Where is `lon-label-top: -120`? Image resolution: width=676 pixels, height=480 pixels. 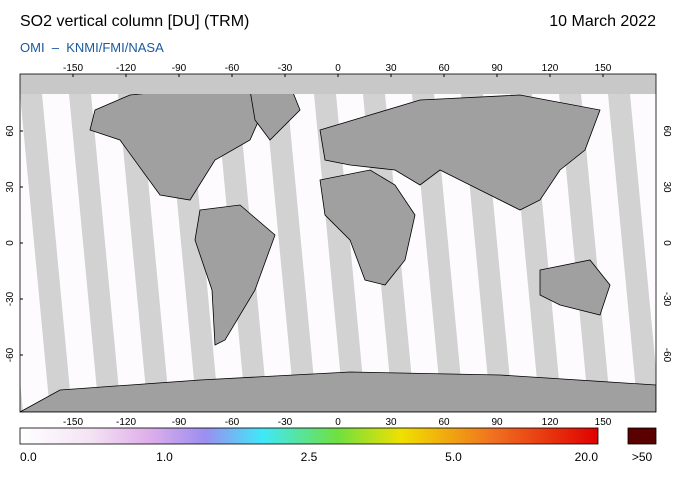 lon-label-top: -120 is located at coordinates (126, 68).